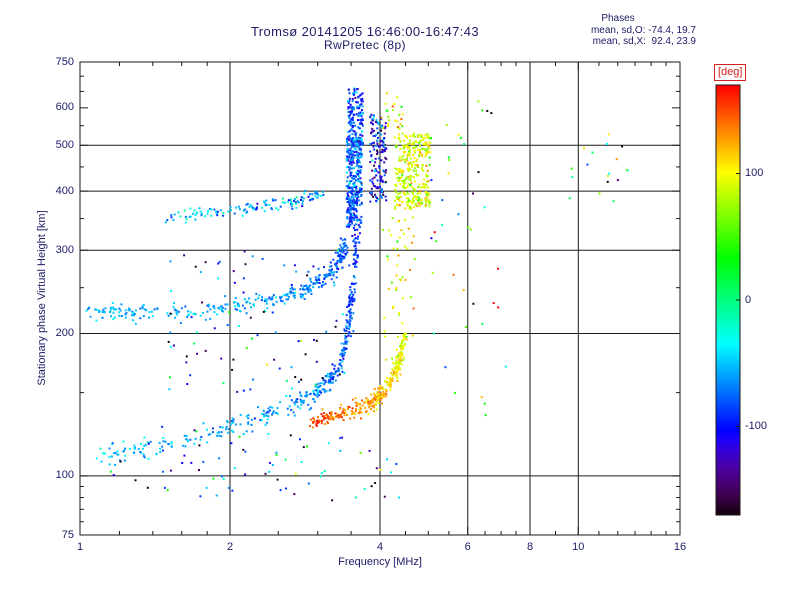  I want to click on phases-mean-o: mean, sd,O: -74.4, 19.7, so click(643, 30).